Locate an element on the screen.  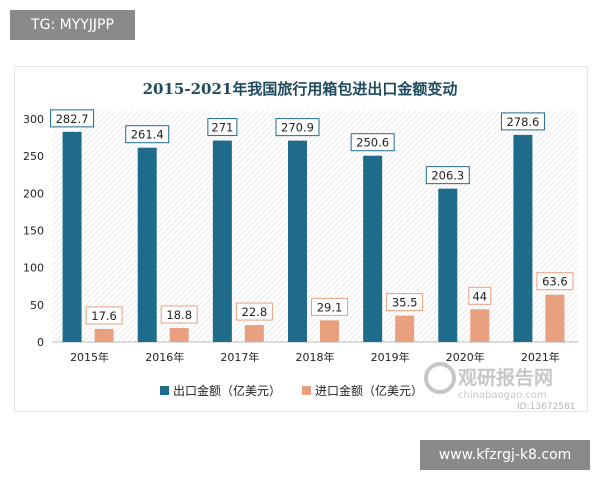
data-label: 250.6 is located at coordinates (372, 143).